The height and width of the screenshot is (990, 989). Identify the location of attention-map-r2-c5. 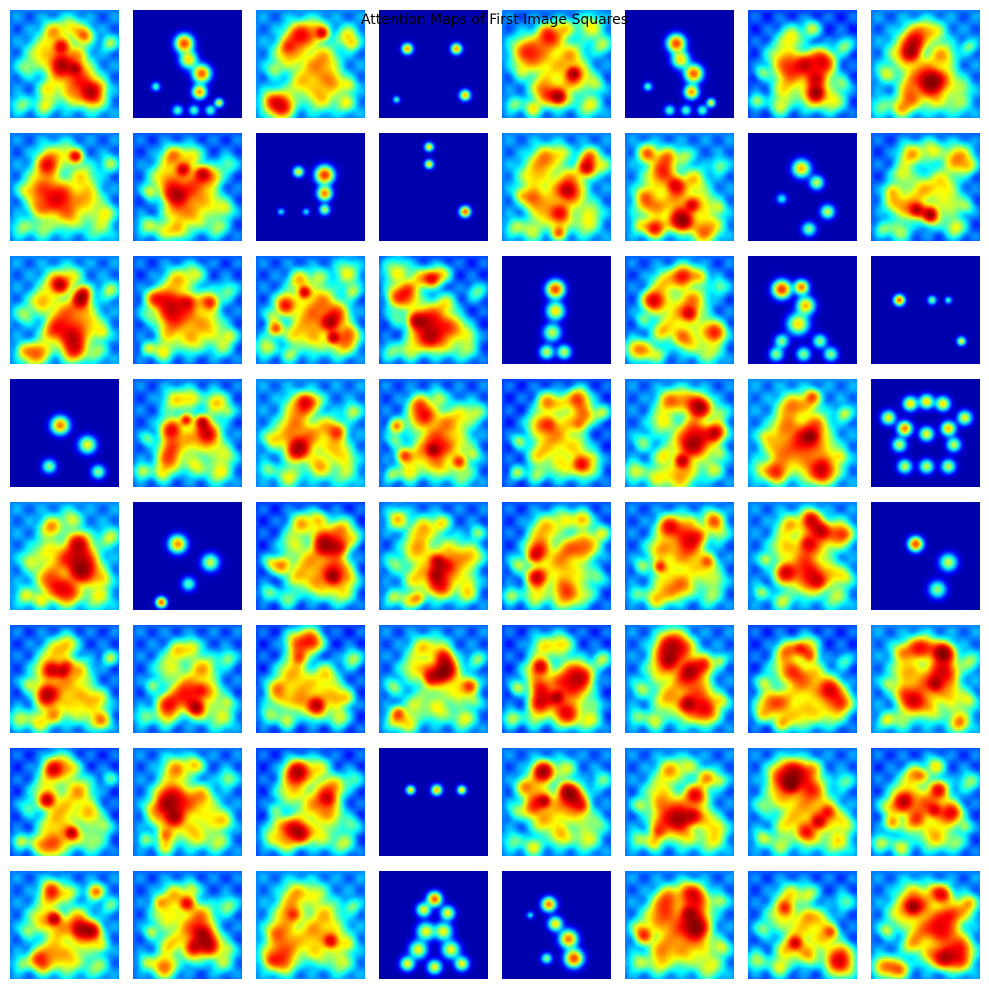
(556, 187).